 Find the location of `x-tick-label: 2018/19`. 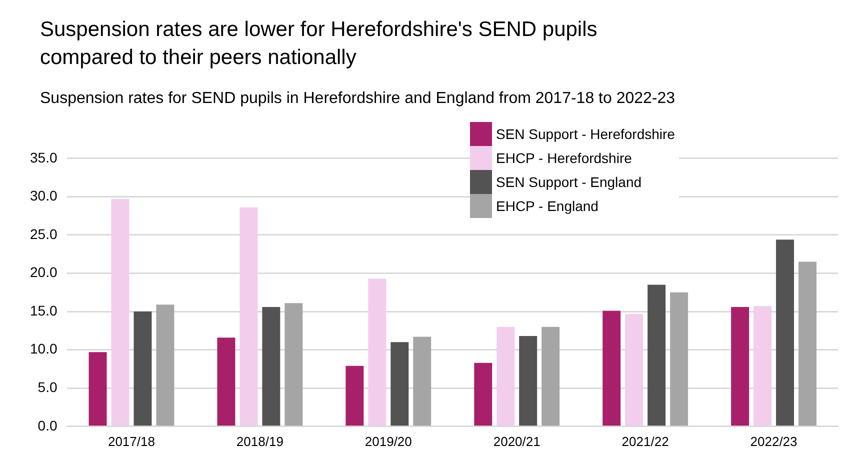

x-tick-label: 2018/19 is located at coordinates (260, 441).